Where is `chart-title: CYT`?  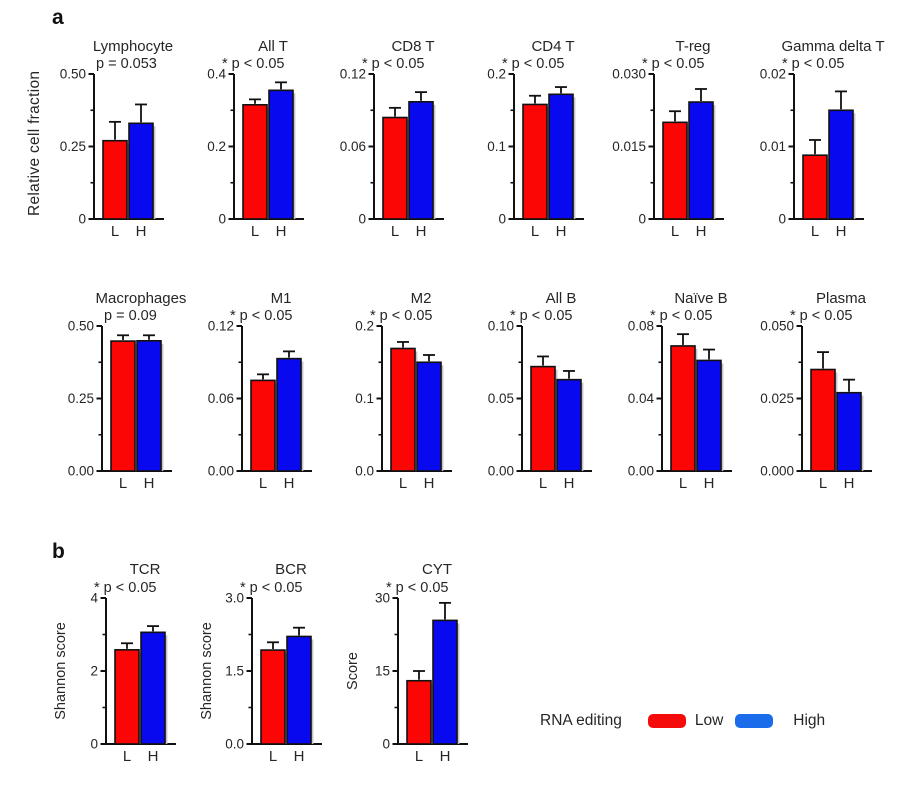
chart-title: CYT is located at coordinates (437, 569).